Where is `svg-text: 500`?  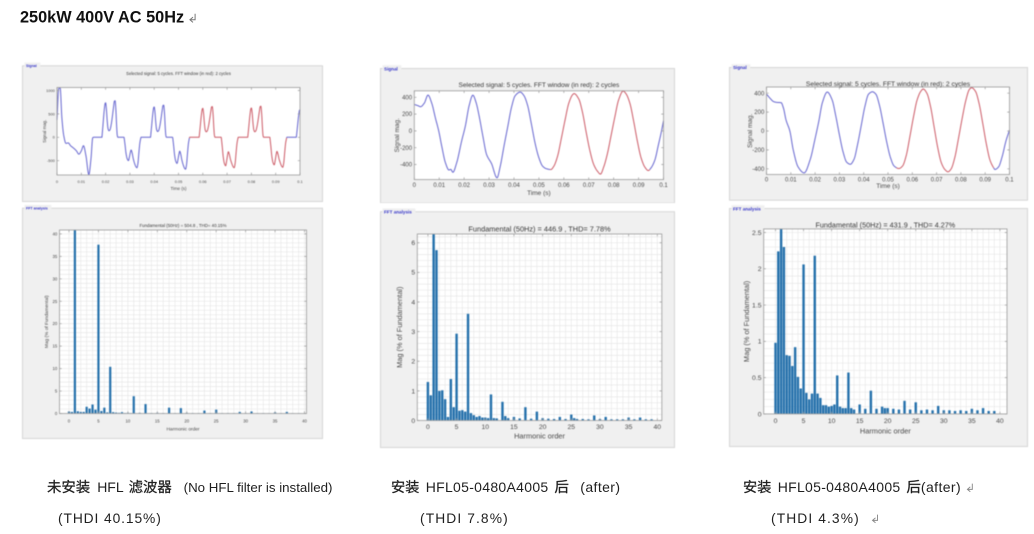 svg-text: 500 is located at coordinates (51, 113).